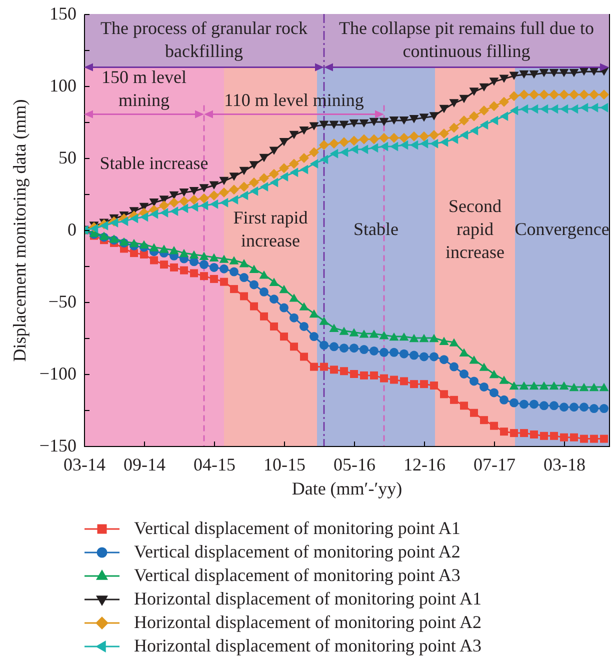  I want to click on y-tick-label: −150, so click(57, 446).